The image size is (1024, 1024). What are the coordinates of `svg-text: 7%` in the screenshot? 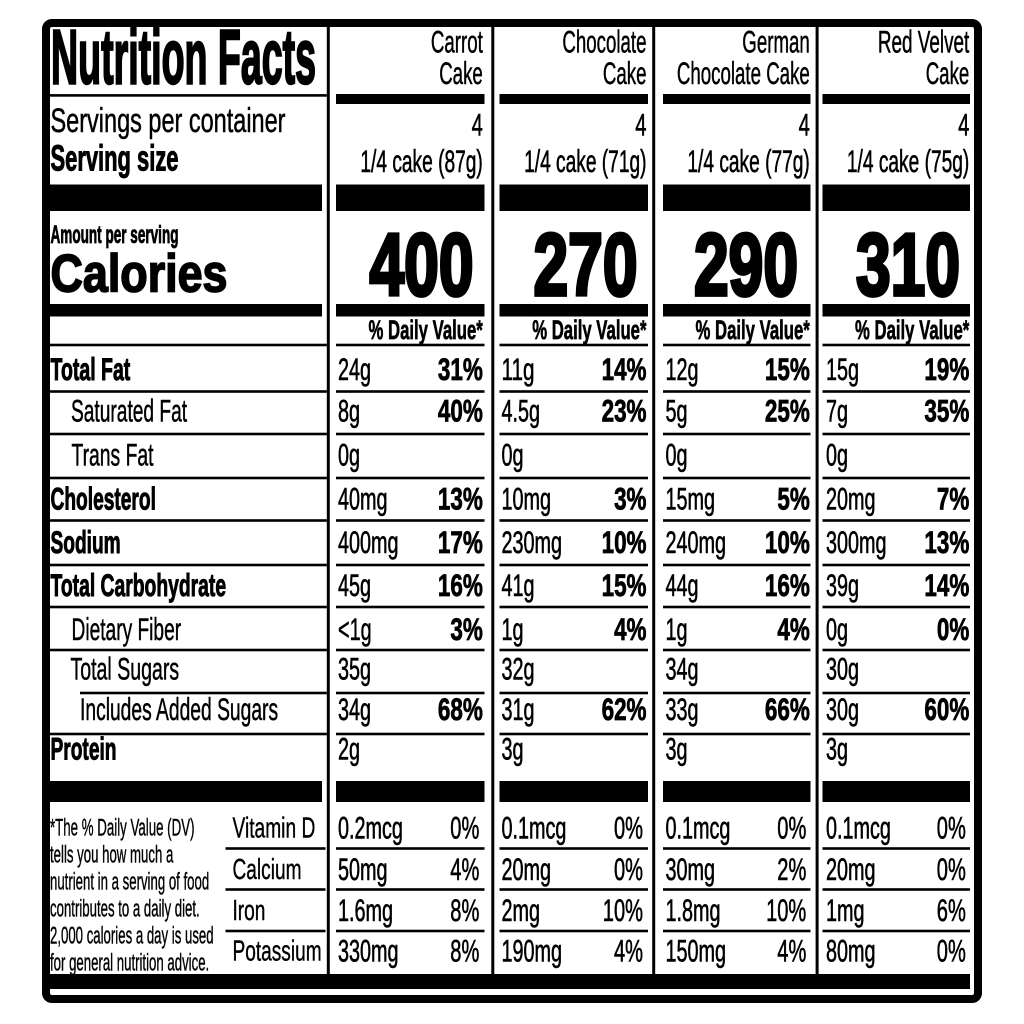 It's located at (953, 499).